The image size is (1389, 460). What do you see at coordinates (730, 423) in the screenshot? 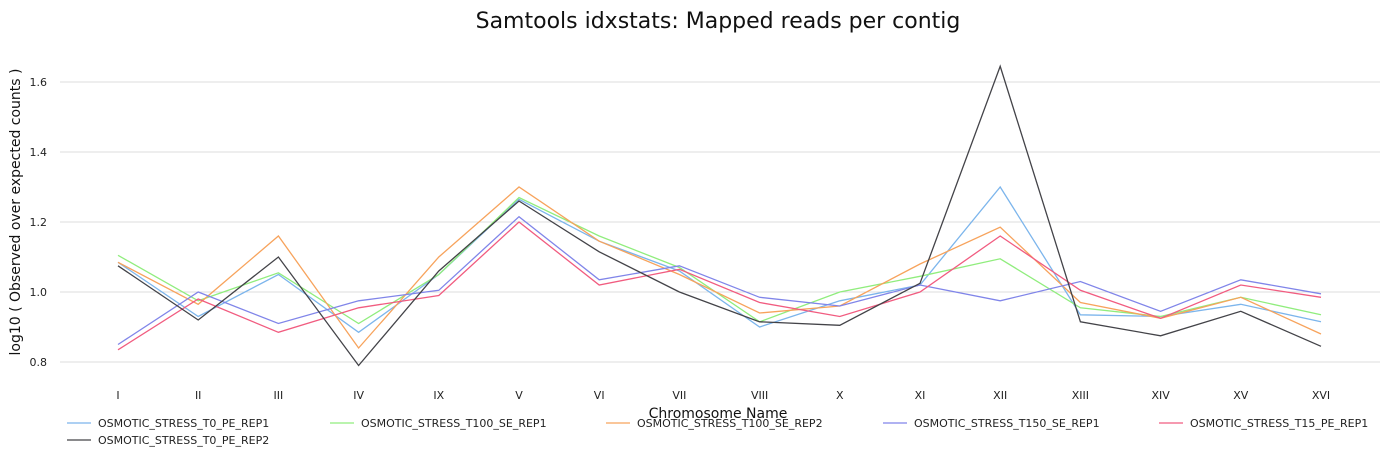
I see `legend-label: OSMOTIC_STRESS_T100_SE_REP2` at bounding box center [730, 423].